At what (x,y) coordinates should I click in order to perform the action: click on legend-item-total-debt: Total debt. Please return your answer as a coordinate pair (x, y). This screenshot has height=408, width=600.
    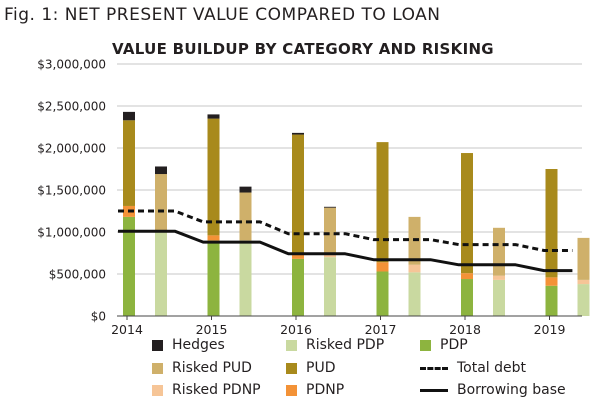
    Looking at the image, I should click on (473, 368).